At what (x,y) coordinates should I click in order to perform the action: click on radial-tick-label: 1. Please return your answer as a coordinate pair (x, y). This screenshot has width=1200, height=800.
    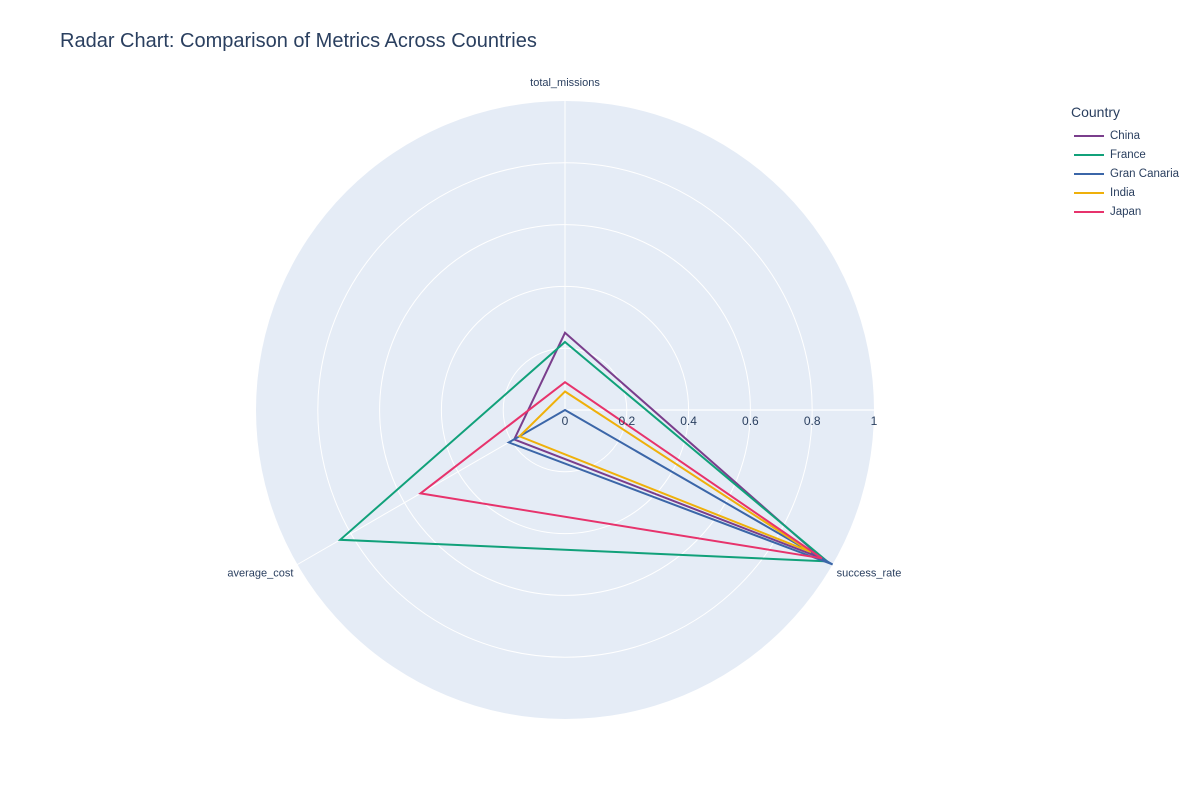
    Looking at the image, I should click on (874, 421).